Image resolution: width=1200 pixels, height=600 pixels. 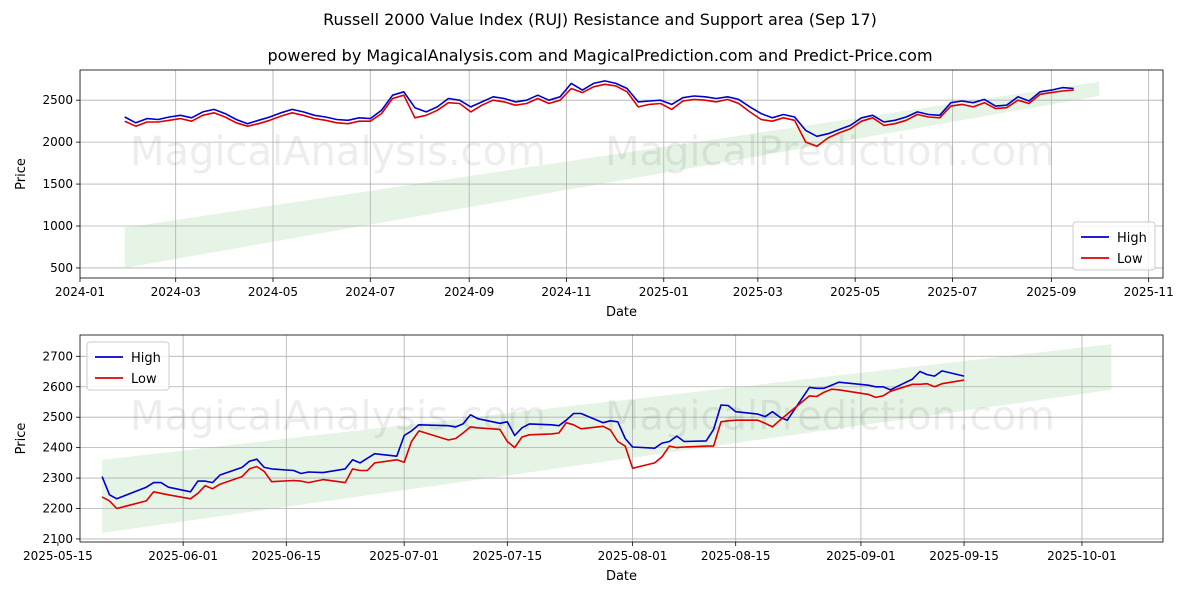 I want to click on x-tick-label: 2025-09, so click(x=1051, y=292).